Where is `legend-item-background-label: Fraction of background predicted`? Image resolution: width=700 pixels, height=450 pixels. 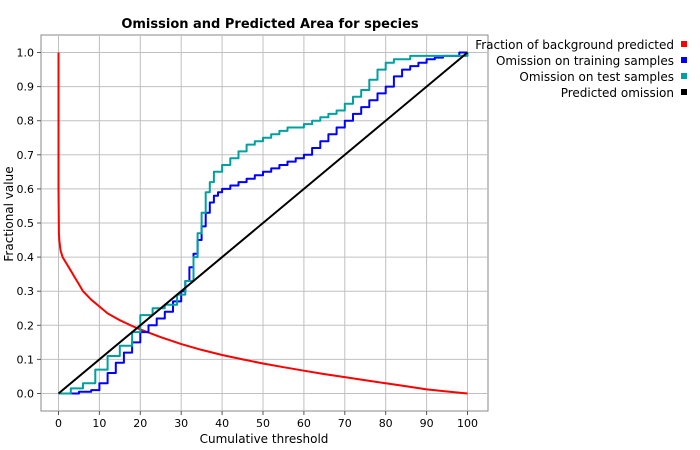 legend-item-background-label: Fraction of background predicted is located at coordinates (574, 45).